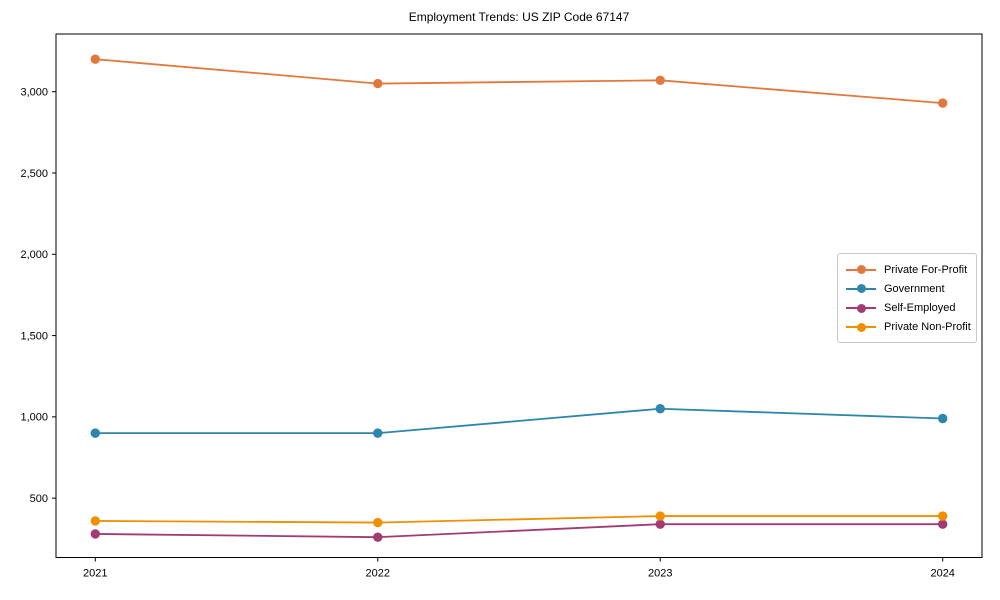  Describe the element at coordinates (519, 421) in the screenshot. I see `series-line-government` at that location.